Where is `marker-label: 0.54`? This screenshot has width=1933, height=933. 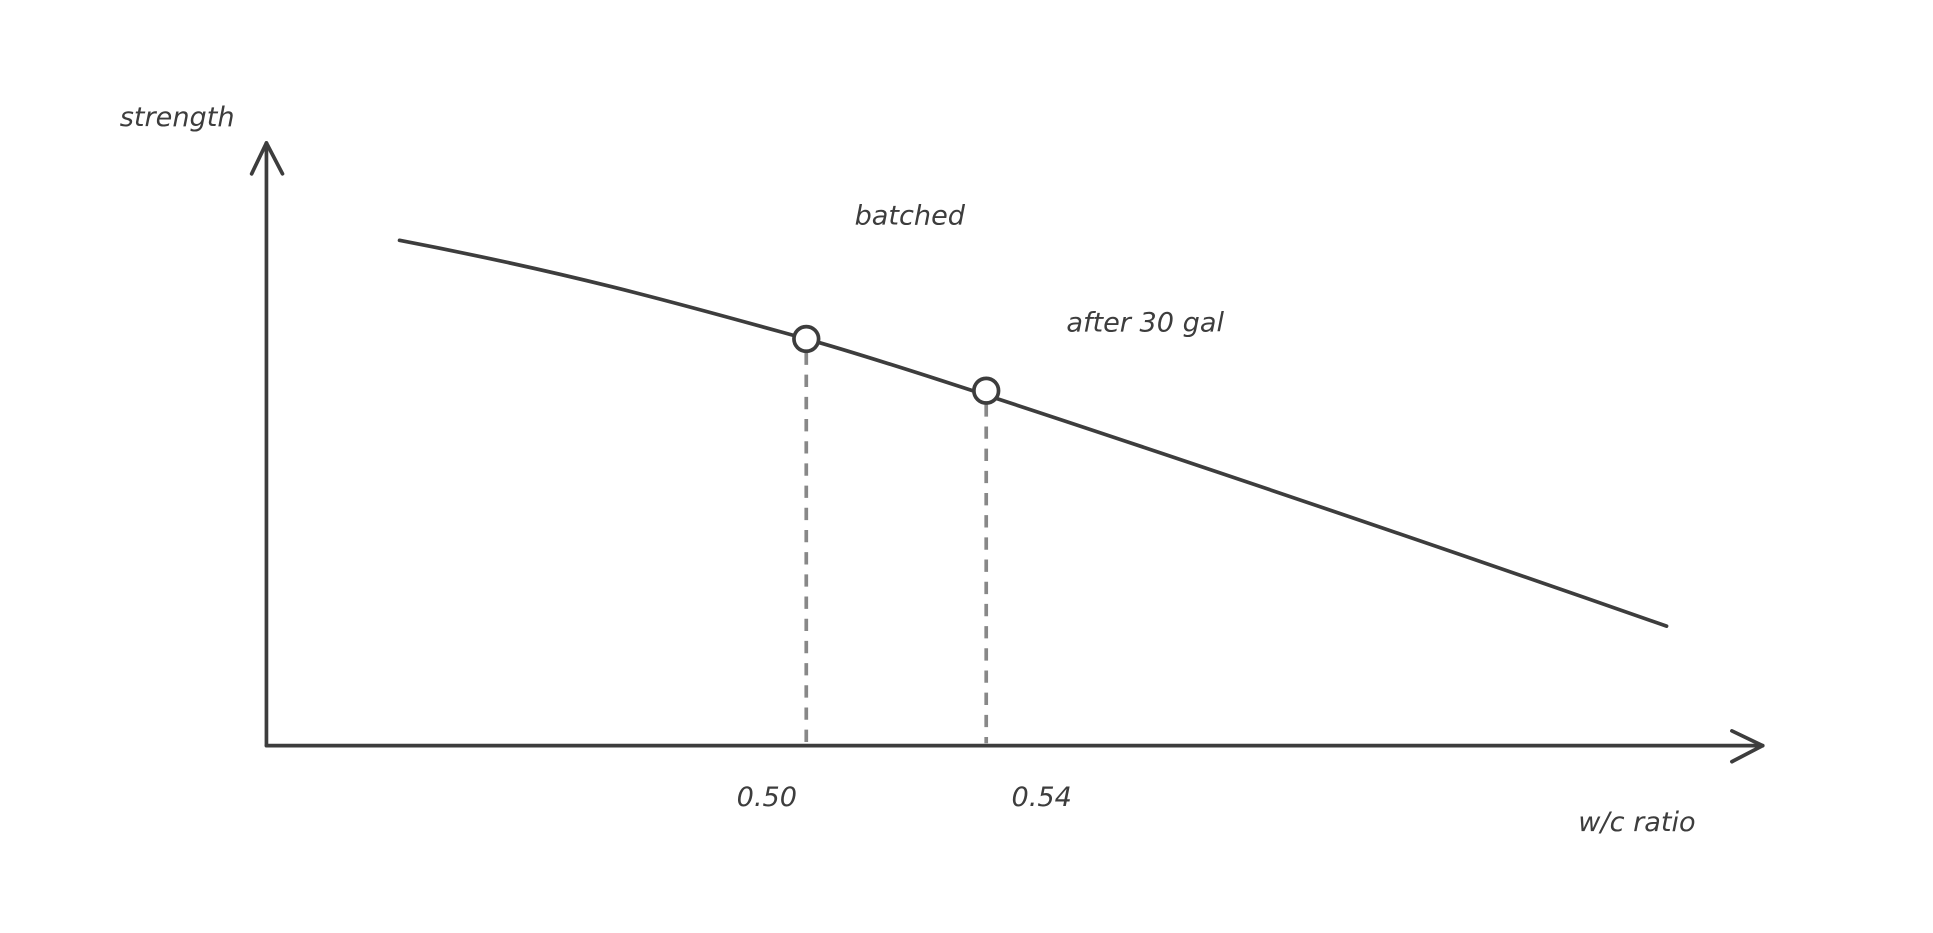
marker-label: 0.54 is located at coordinates (1041, 797).